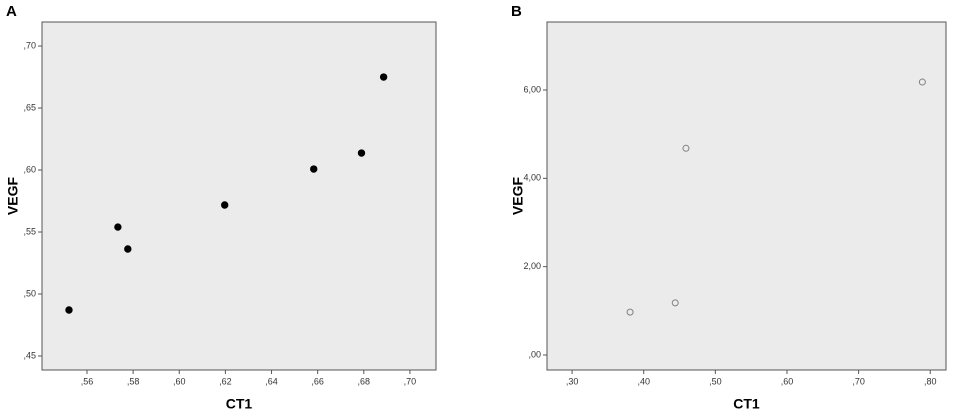 This screenshot has height=418, width=957. I want to click on x-tick-label: ,58, so click(133, 381).